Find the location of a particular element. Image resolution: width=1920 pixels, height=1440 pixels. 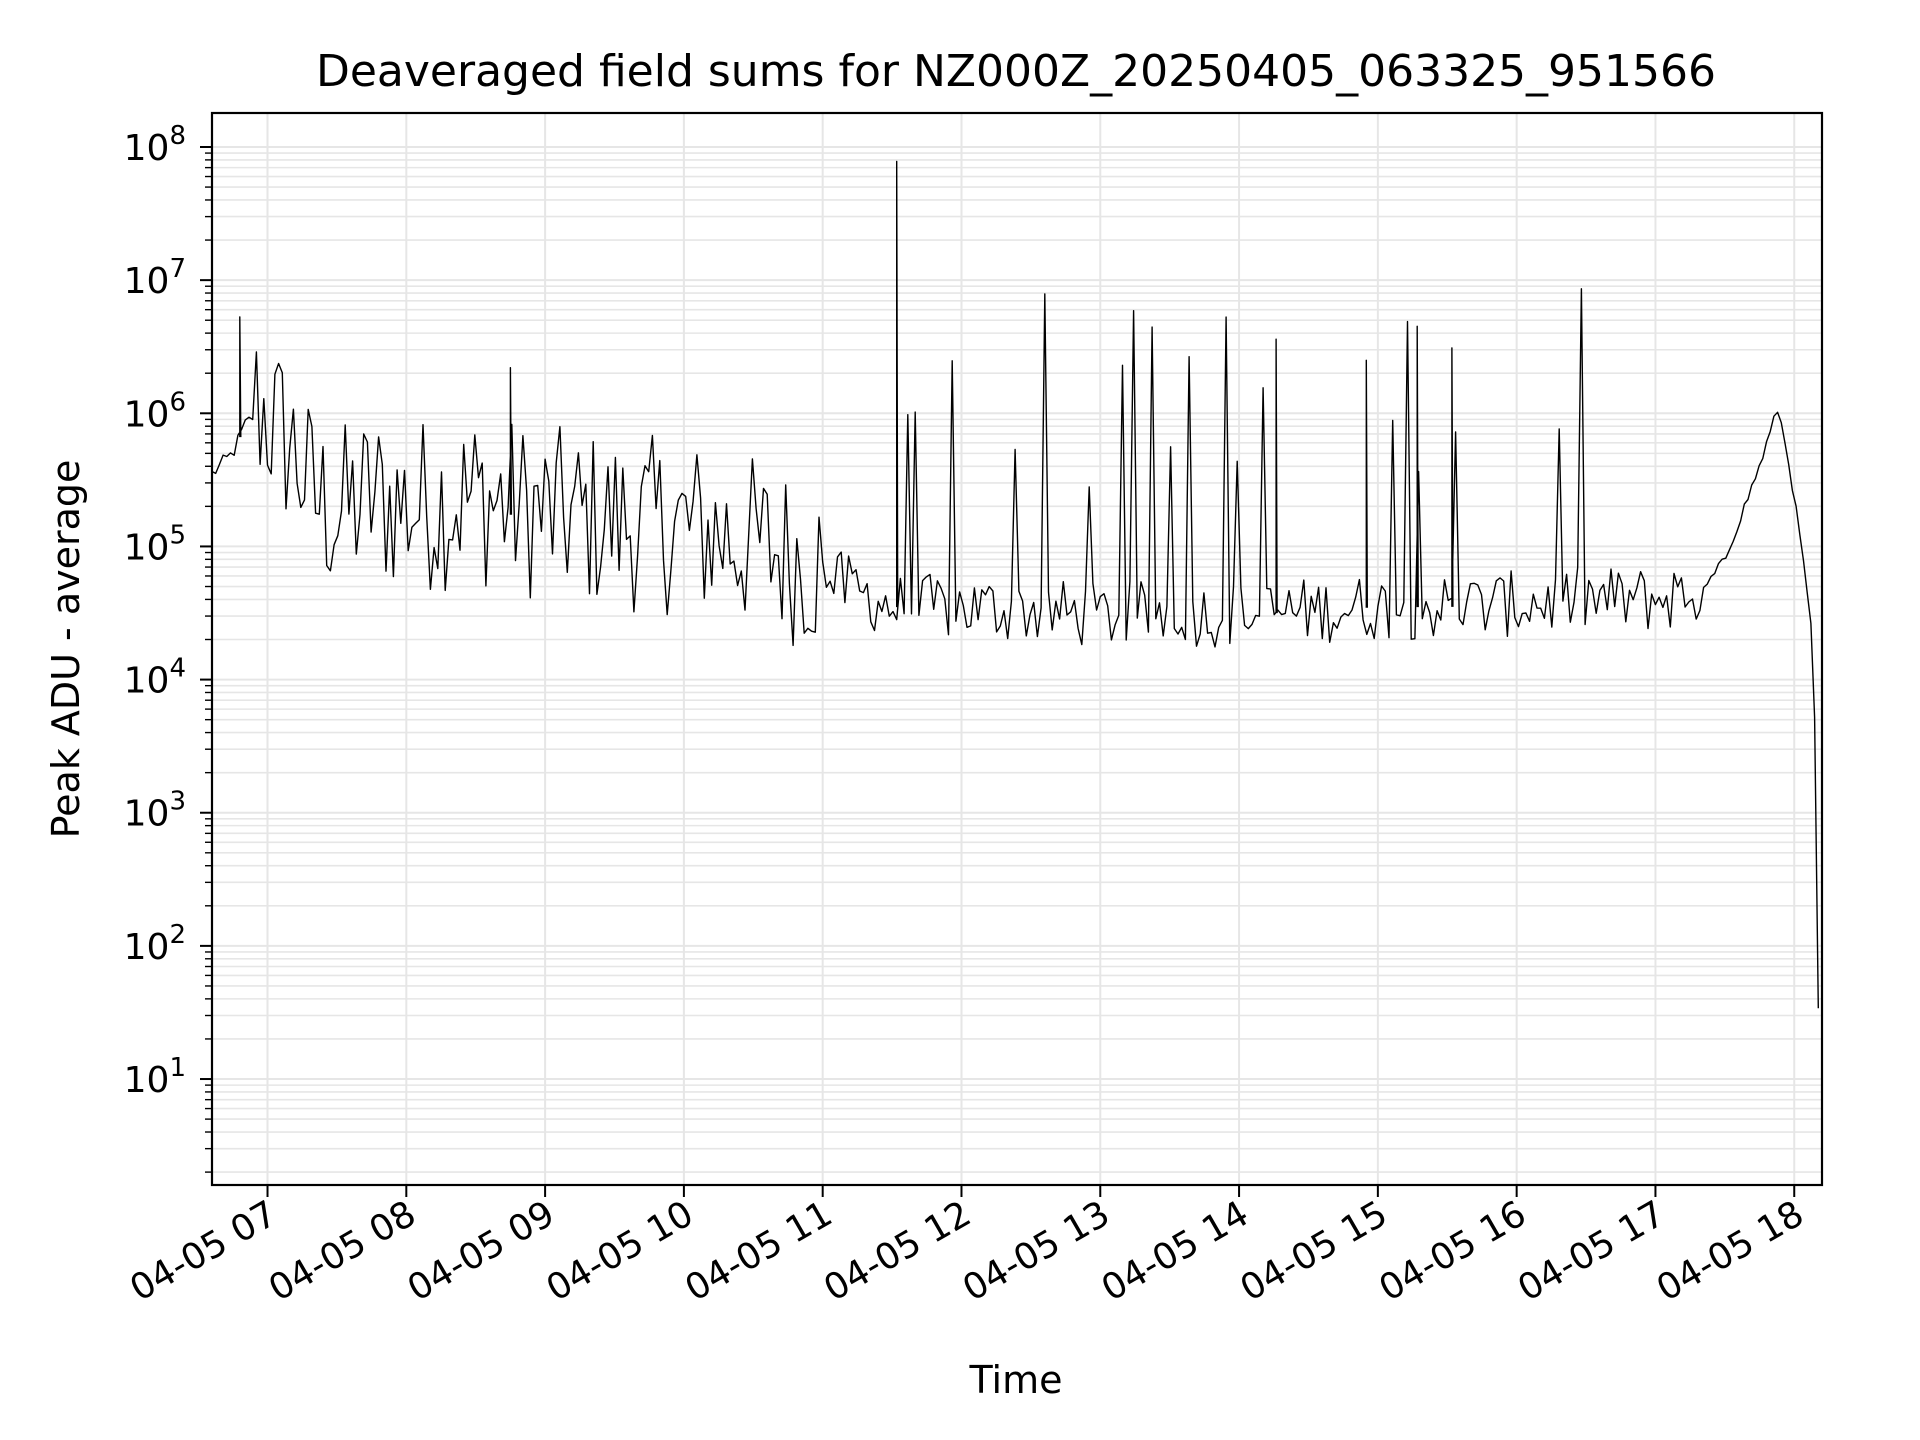

y-tick-label: 10⁵ is located at coordinates (155, 544).